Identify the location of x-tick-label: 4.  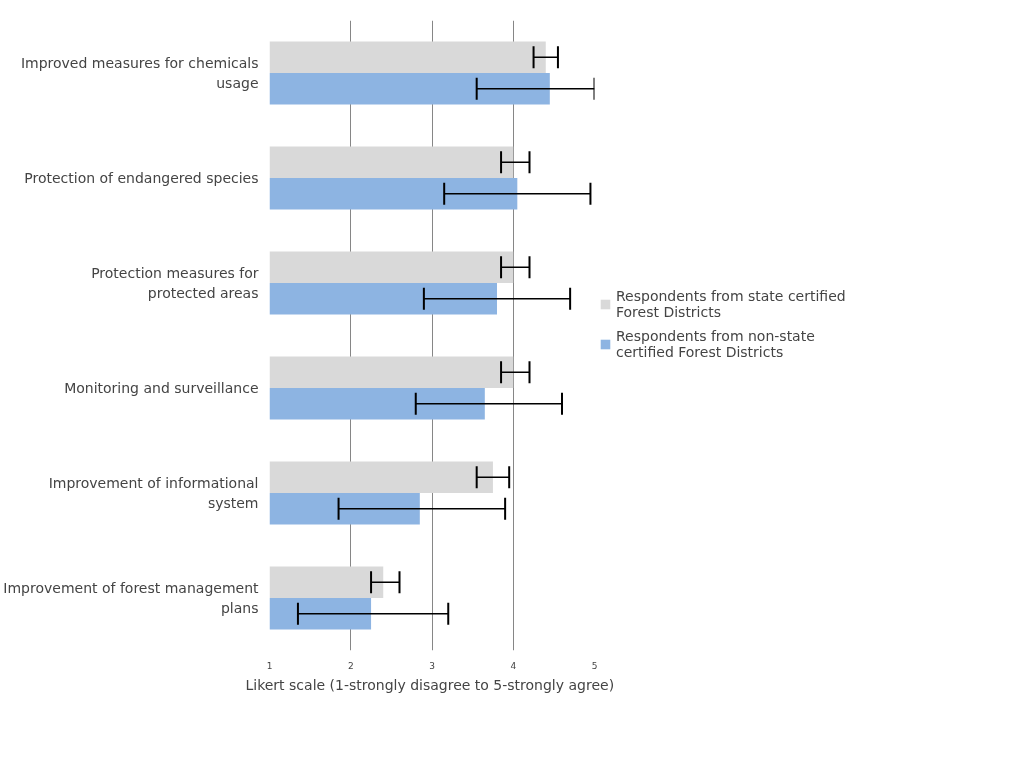
(513, 665).